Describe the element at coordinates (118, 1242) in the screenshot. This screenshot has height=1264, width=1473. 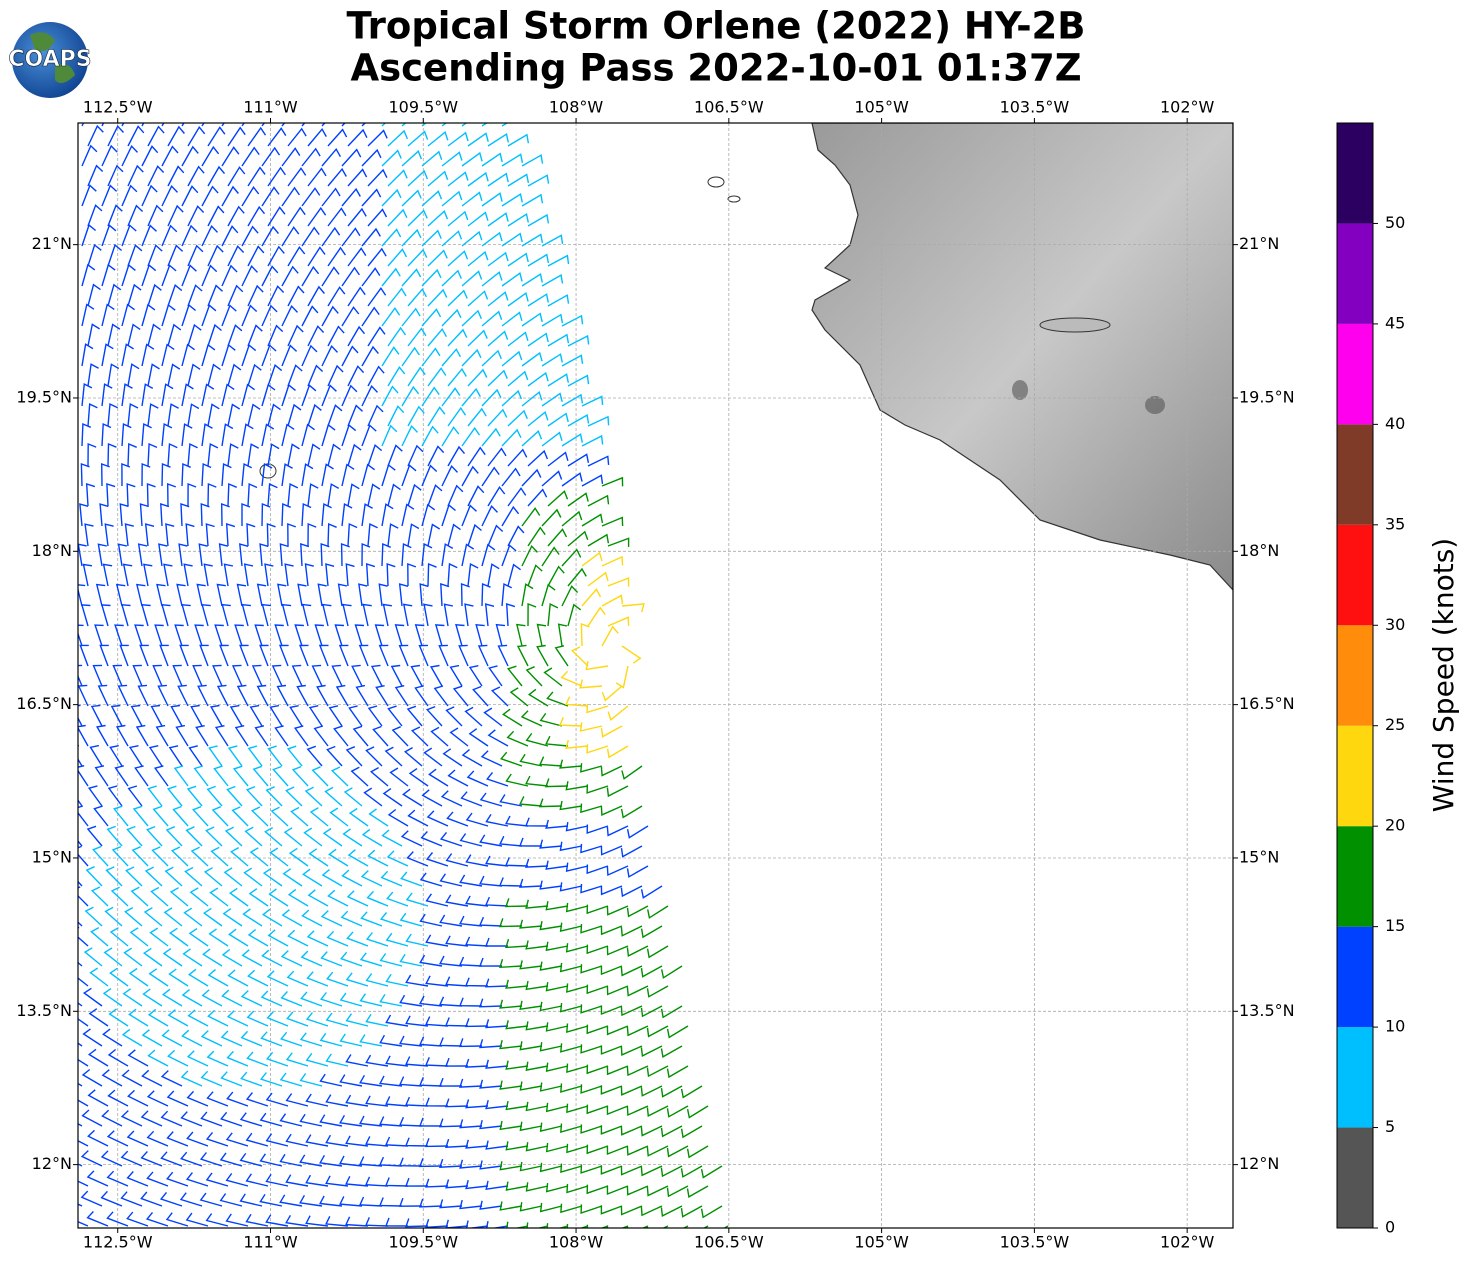
I see `x-tick-label: 112.5°W` at that location.